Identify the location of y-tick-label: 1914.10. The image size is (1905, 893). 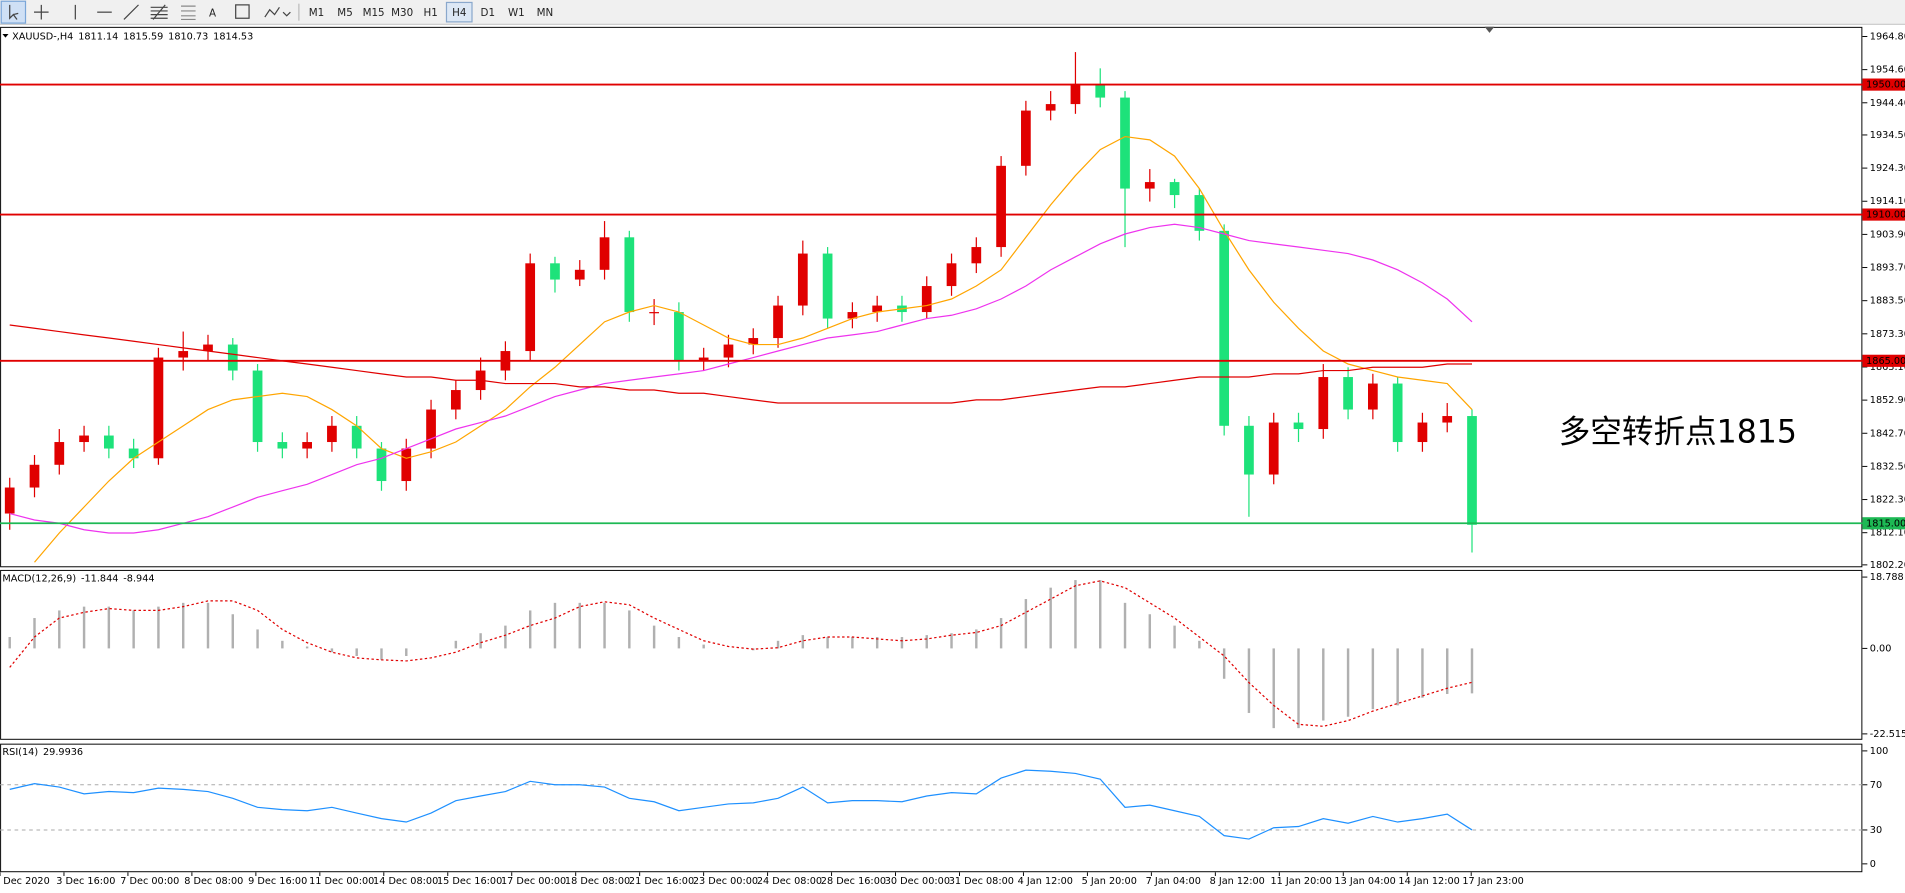
(1887, 201).